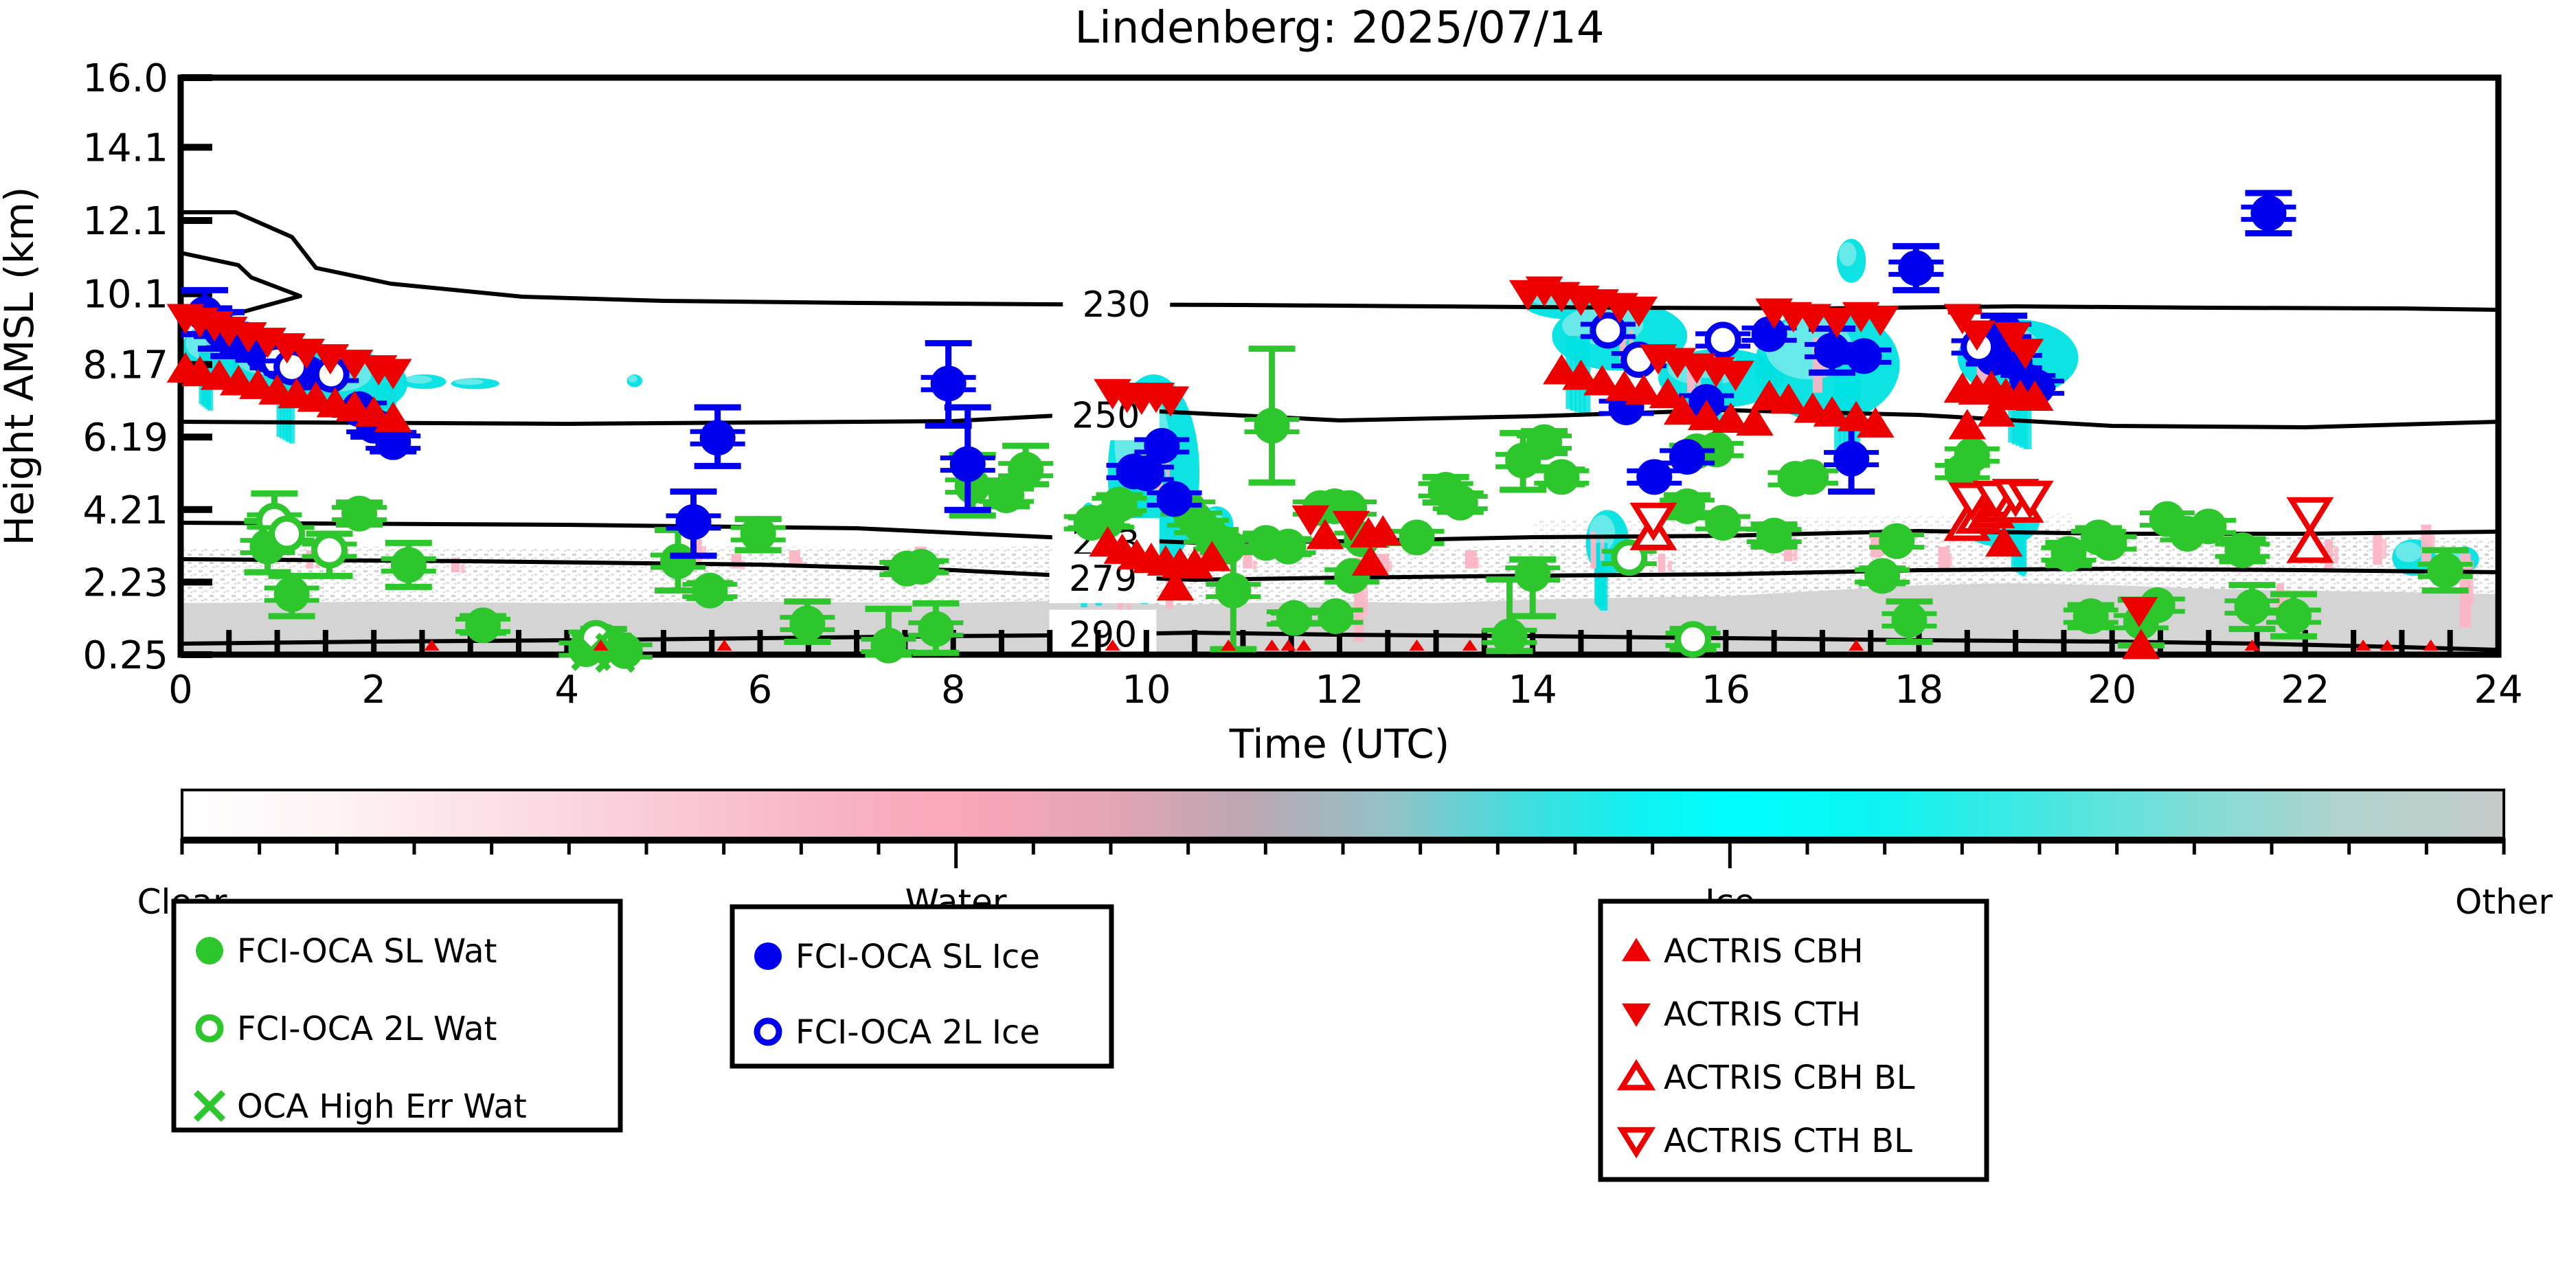 The height and width of the screenshot is (1288, 2576). Describe the element at coordinates (125, 295) in the screenshot. I see `svg-text: 10.1` at that location.